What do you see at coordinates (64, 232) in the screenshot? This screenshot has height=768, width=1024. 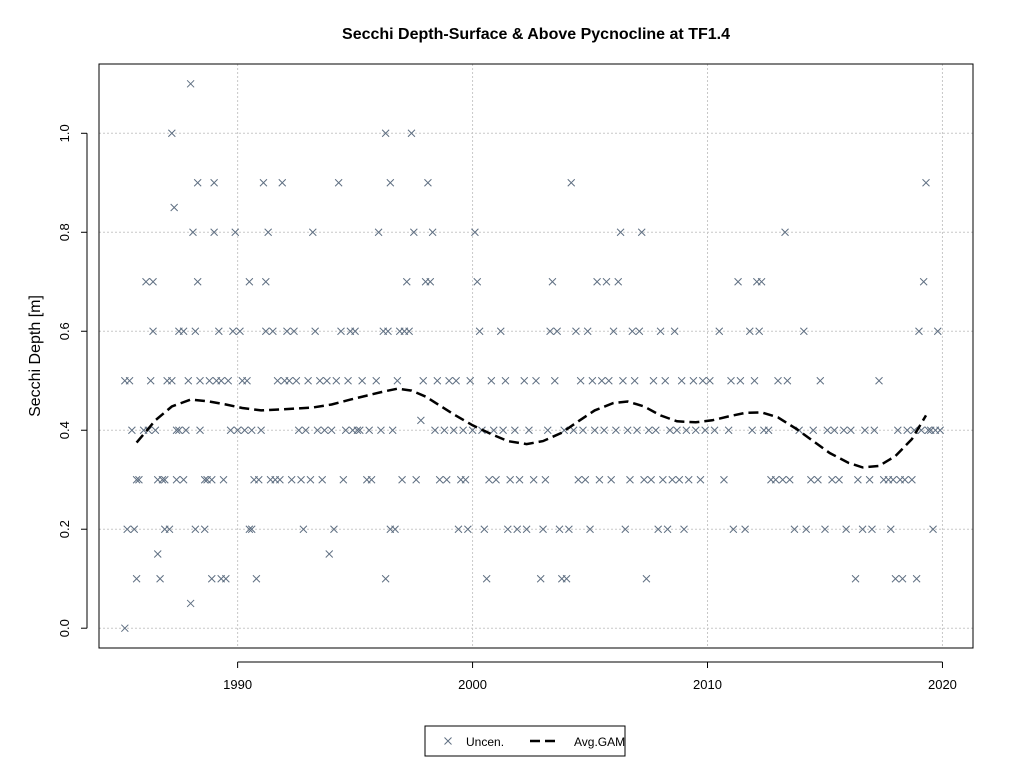 I see `y-tick-label: 0.8` at bounding box center [64, 232].